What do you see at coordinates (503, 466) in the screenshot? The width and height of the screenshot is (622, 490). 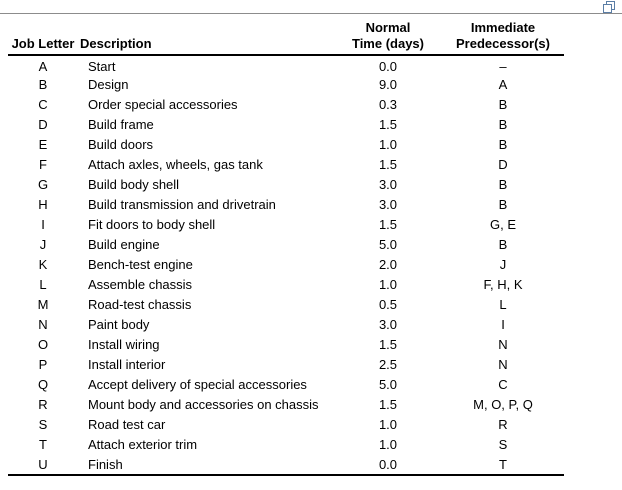 I see `predecessor-cell: T` at bounding box center [503, 466].